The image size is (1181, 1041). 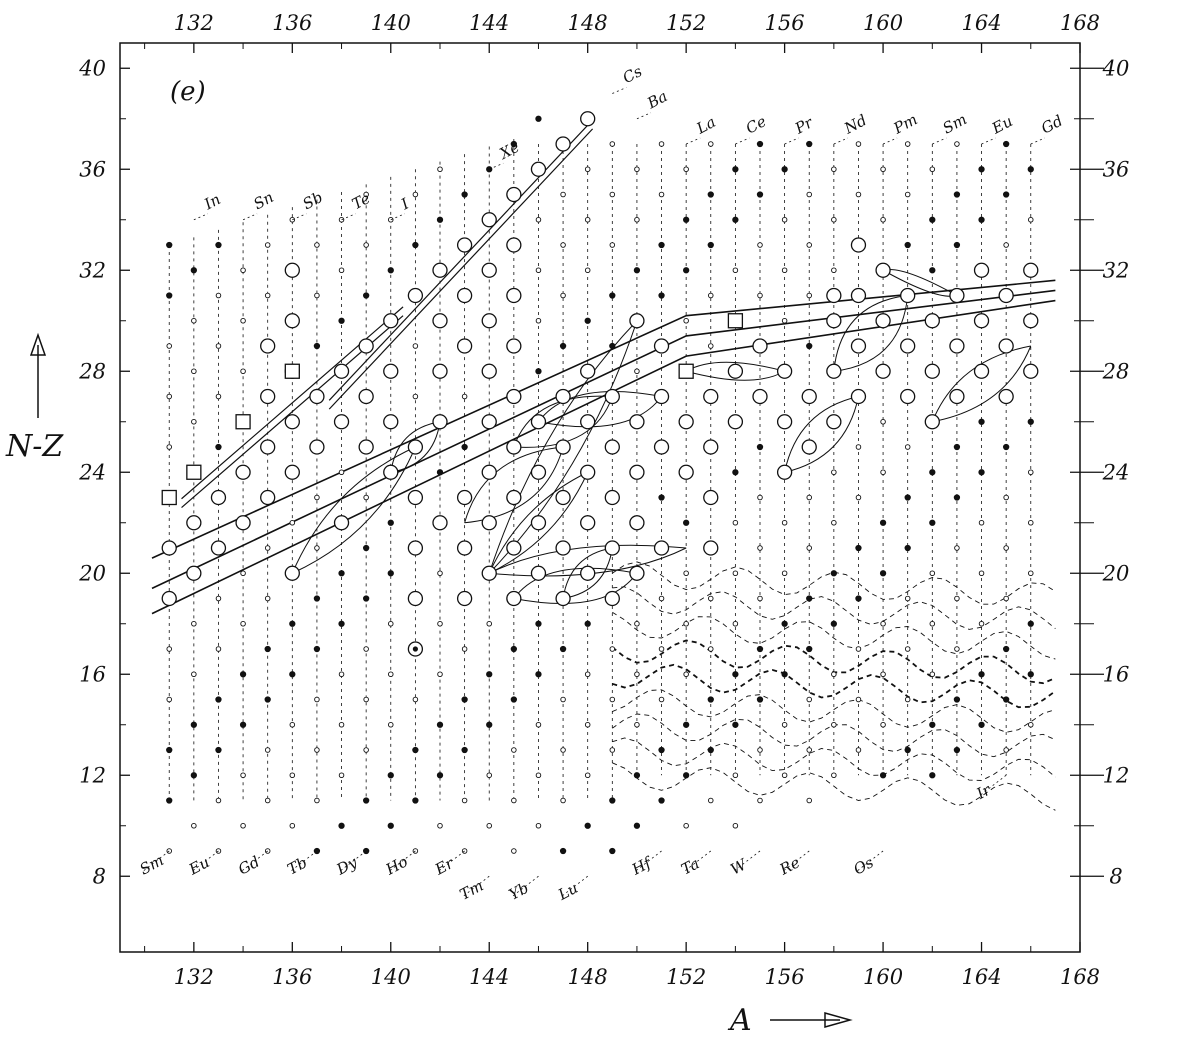 What do you see at coordinates (1080, 977) in the screenshot?
I see `x-tick-label: 168` at bounding box center [1080, 977].